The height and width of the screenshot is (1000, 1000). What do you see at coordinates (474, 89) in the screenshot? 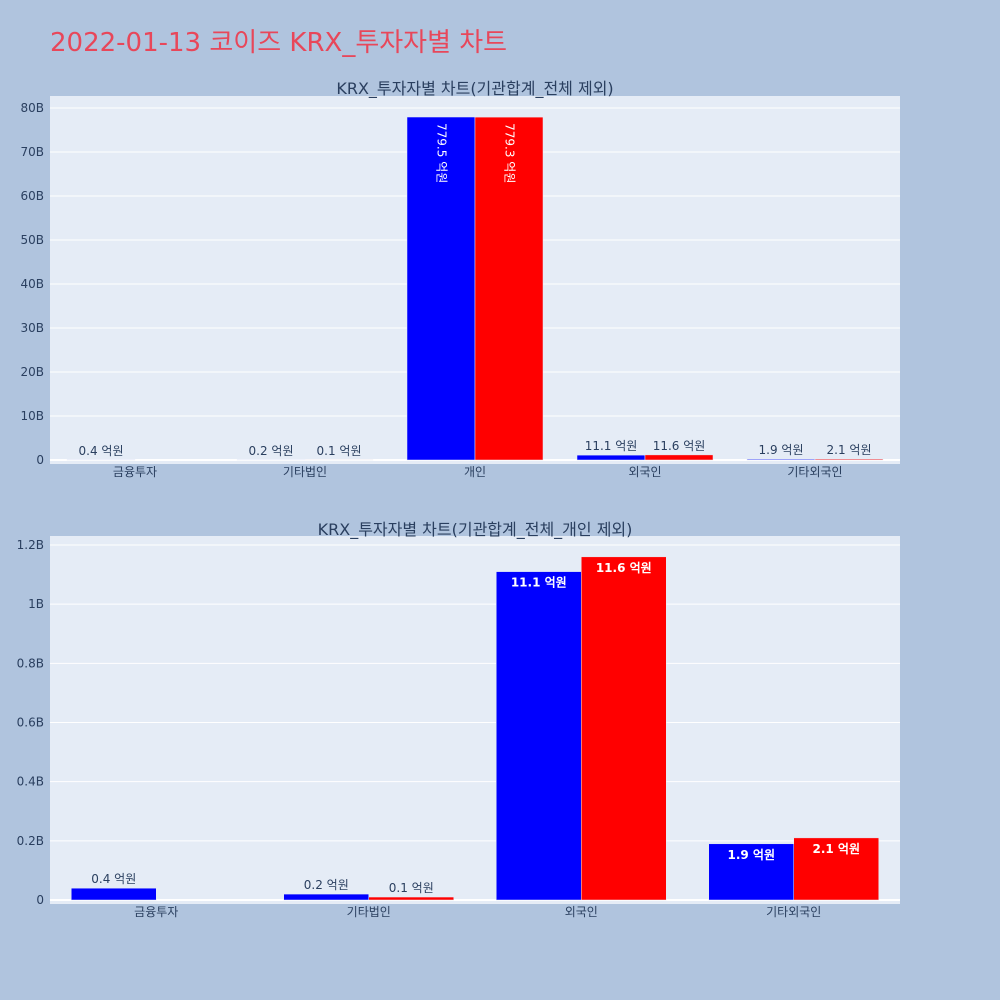
I see `chart-title: KRX_투자자별 차트(기관합계_전체 제외)` at bounding box center [474, 89].